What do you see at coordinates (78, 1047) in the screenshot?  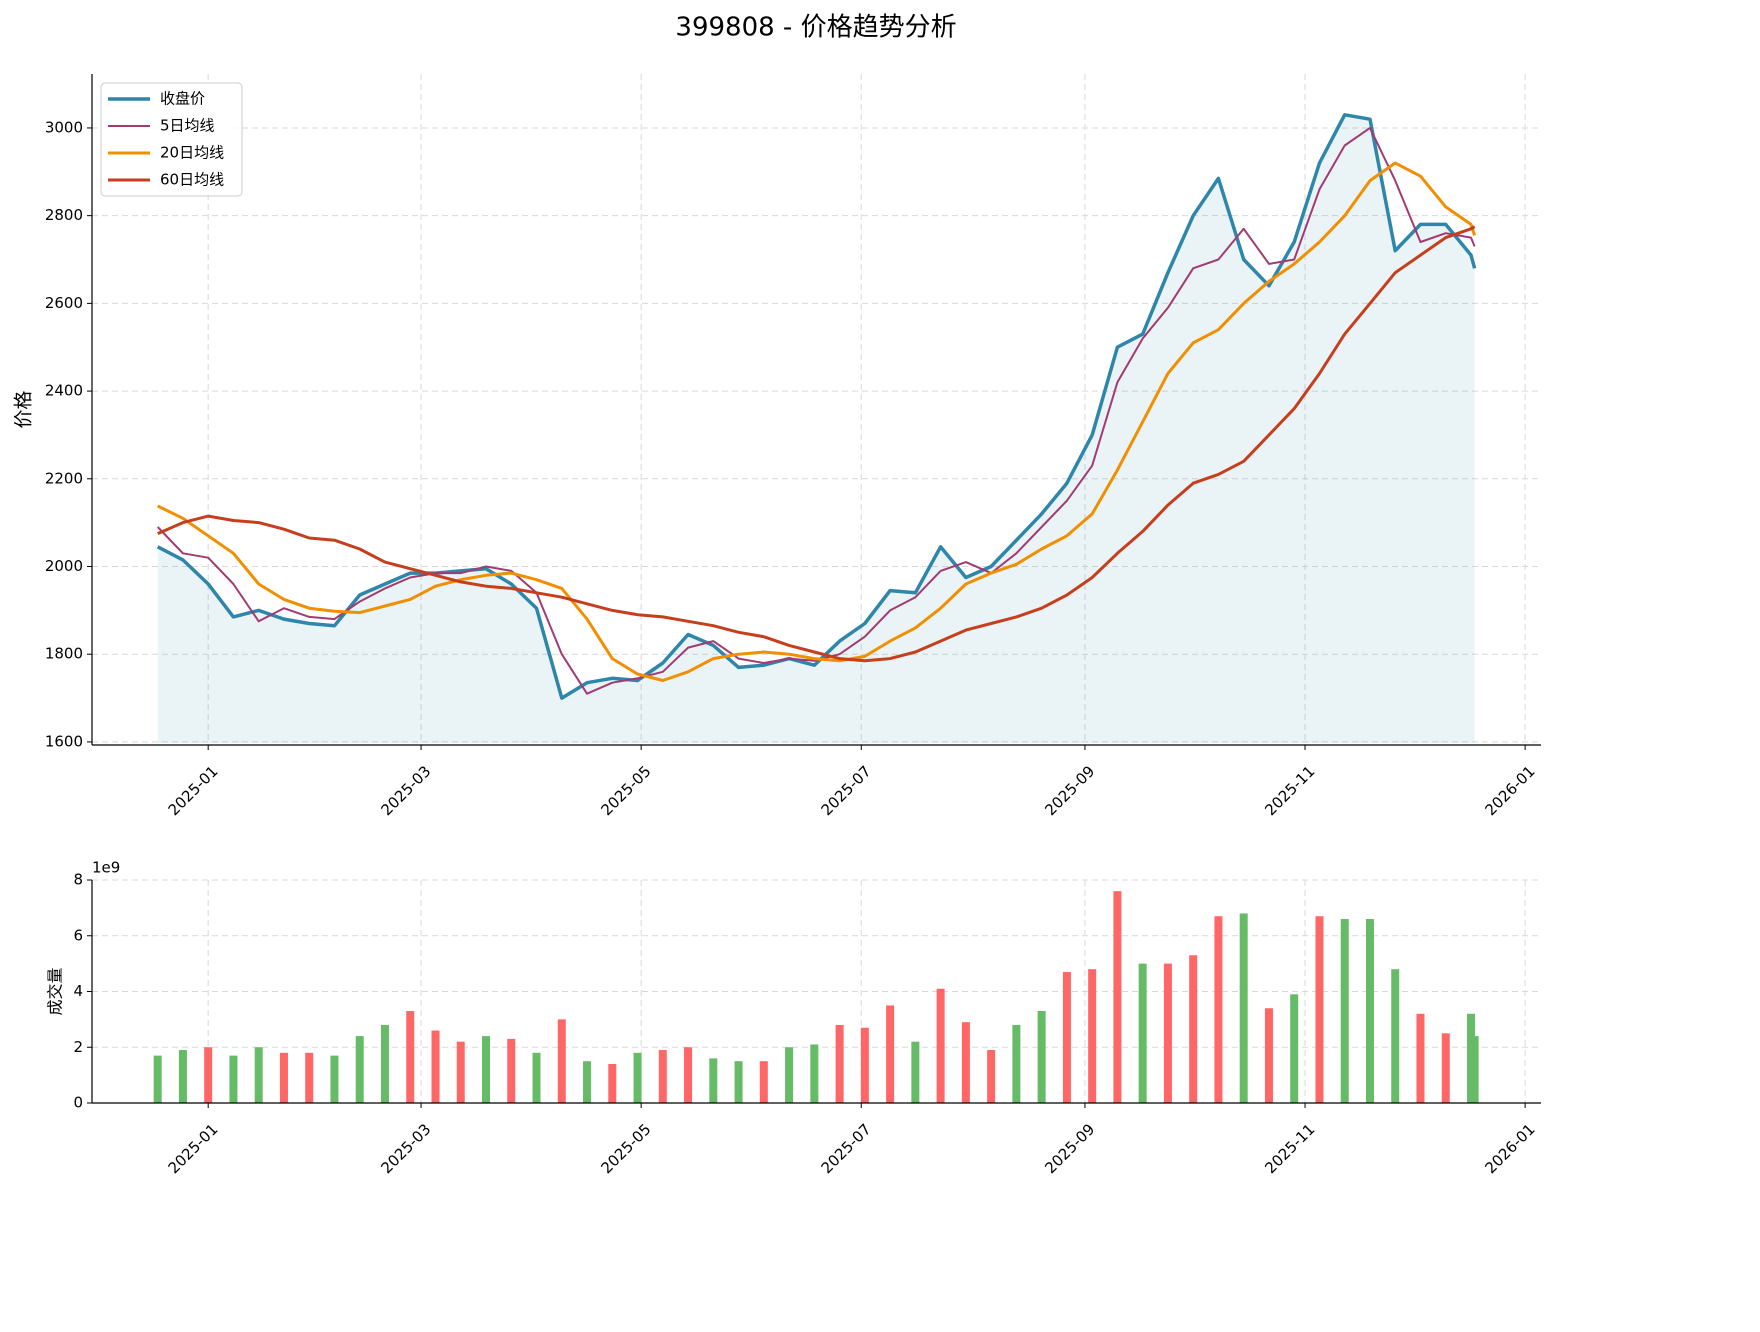 I see `y-tick-label: 2` at bounding box center [78, 1047].